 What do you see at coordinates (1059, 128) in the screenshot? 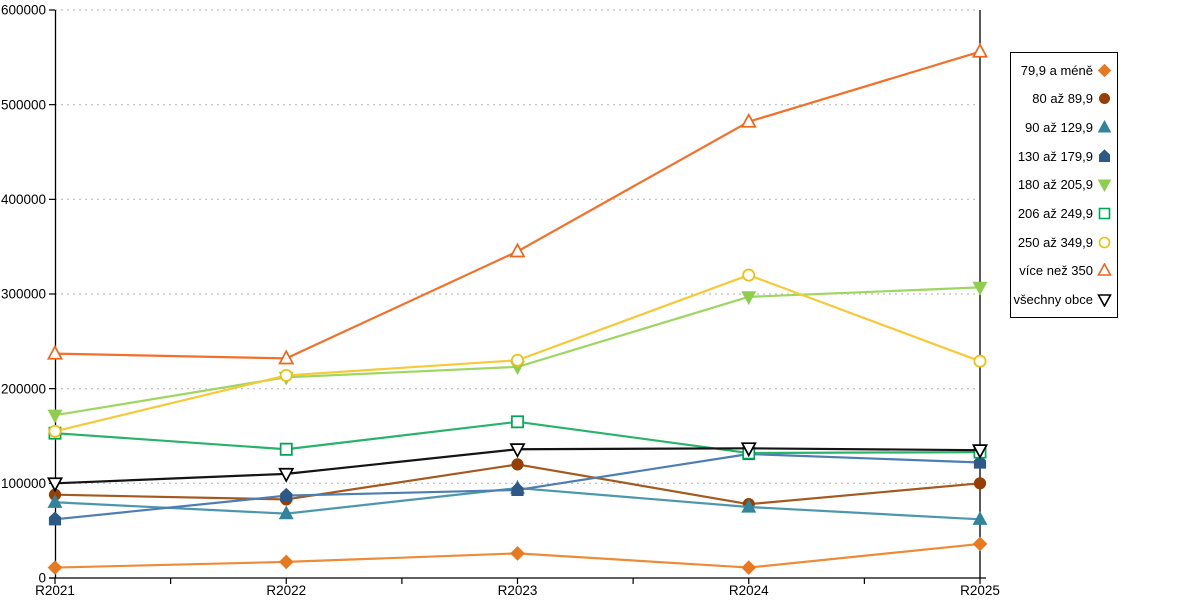
I see `legend-item-label: 90 až 129,9` at bounding box center [1059, 128].